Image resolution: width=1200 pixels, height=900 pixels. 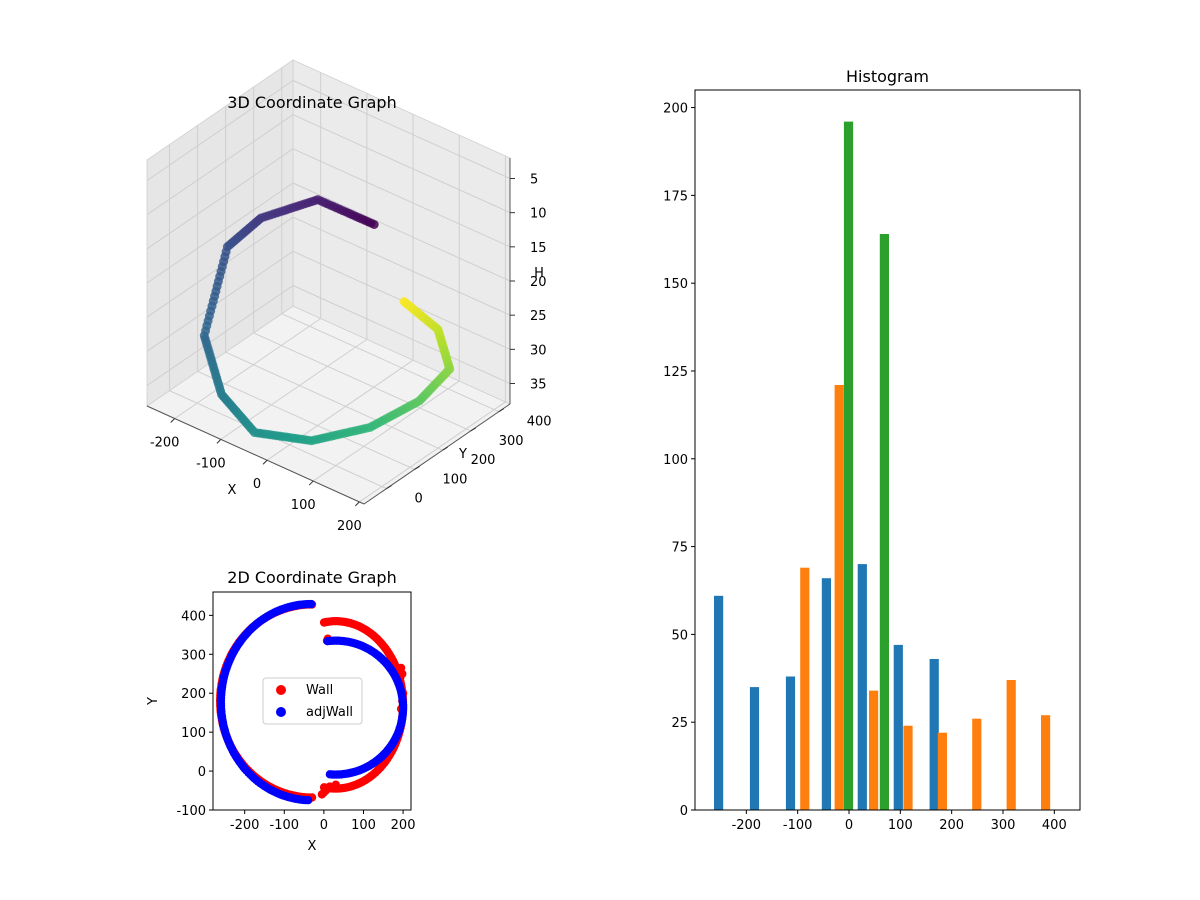 What do you see at coordinates (538, 282) in the screenshot?
I see `z-tick-label: 20` at bounding box center [538, 282].